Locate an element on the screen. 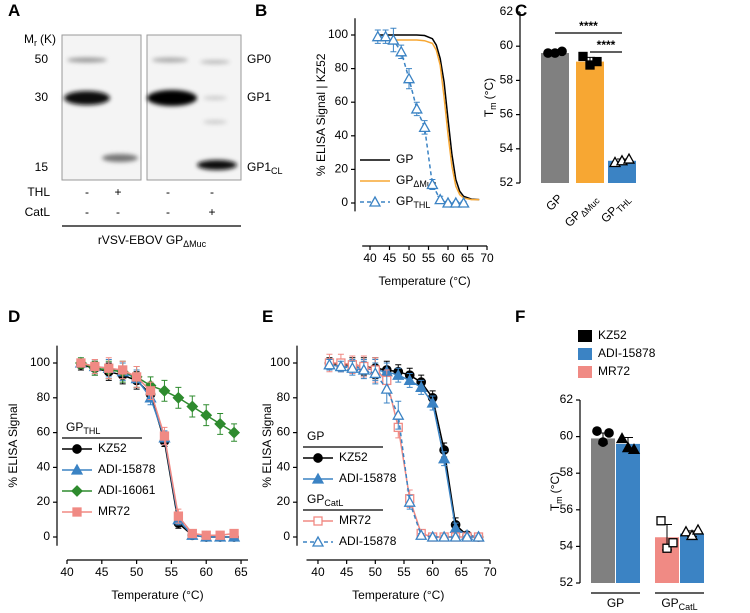 The height and width of the screenshot is (613, 750). y-tick-label-part: 20 is located at coordinates (44, 501).